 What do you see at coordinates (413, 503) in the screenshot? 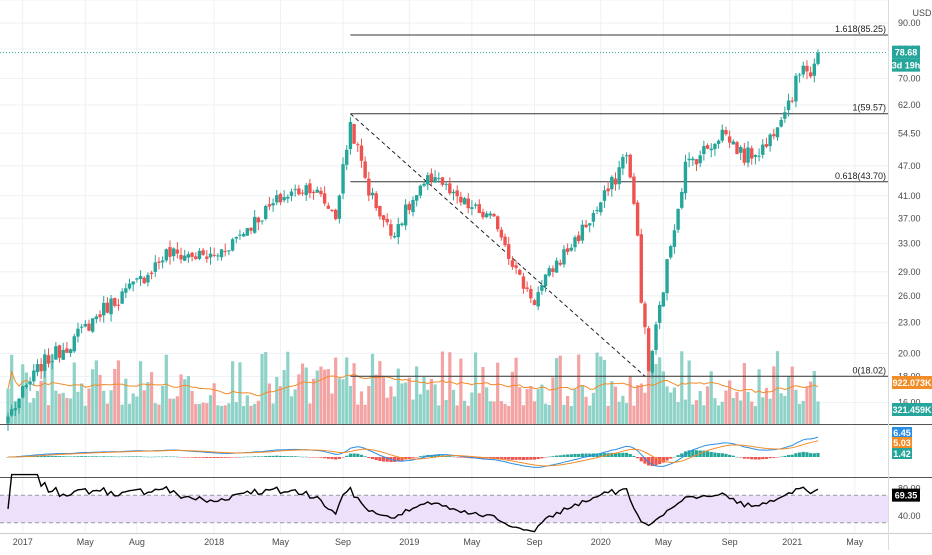
I see `rsi-line` at bounding box center [413, 503].